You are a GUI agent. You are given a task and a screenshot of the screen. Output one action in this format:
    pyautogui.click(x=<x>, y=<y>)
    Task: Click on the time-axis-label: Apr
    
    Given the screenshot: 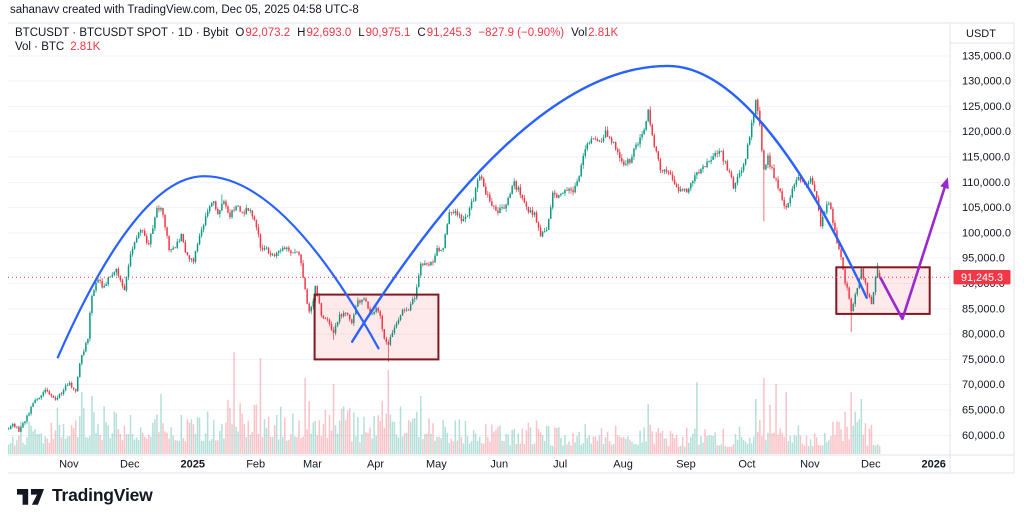 What is the action you would take?
    pyautogui.click(x=375, y=465)
    